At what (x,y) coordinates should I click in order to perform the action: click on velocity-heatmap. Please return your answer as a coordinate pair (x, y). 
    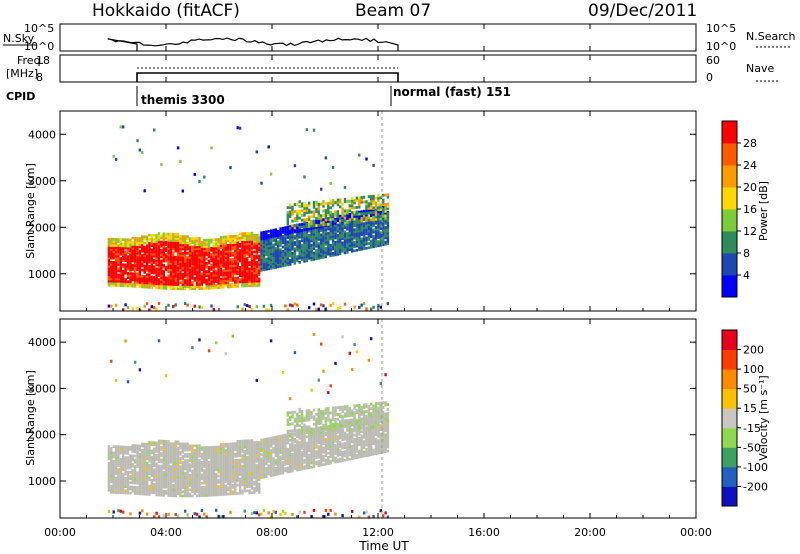
    Looking at the image, I should click on (248, 419).